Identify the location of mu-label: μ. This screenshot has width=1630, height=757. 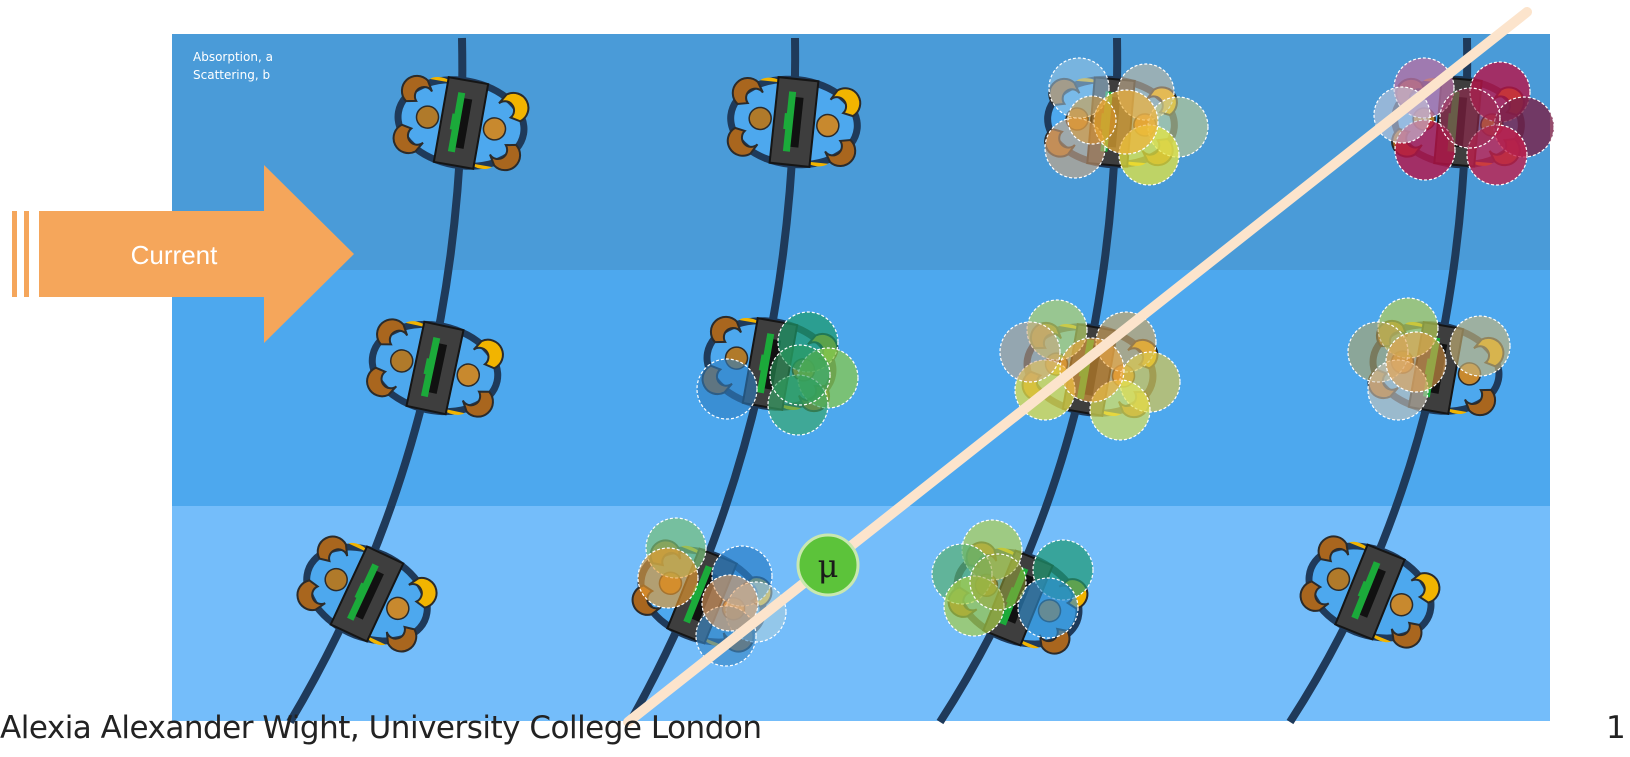
(828, 566).